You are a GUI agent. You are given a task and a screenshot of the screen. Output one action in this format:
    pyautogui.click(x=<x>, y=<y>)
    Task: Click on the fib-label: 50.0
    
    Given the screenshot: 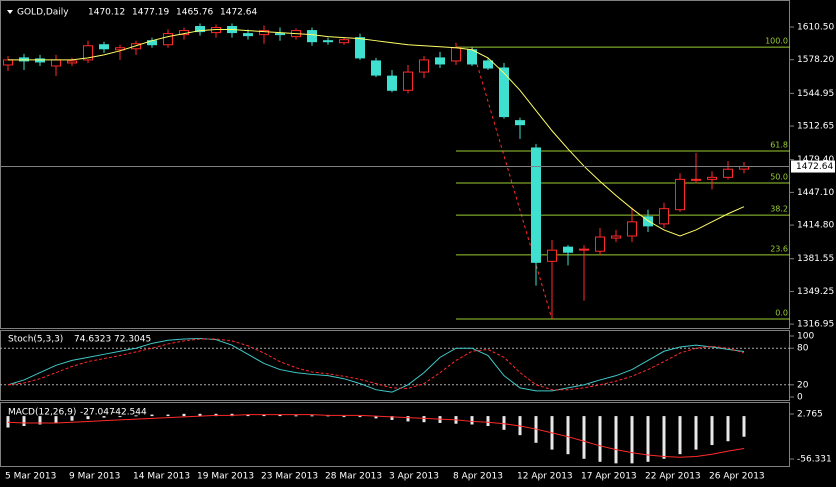 What is the action you would take?
    pyautogui.click(x=779, y=177)
    